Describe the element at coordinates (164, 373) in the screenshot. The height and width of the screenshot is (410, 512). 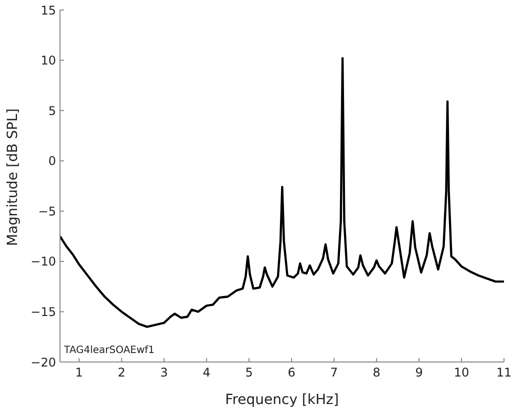
I see `x-tick-label: 3` at that location.